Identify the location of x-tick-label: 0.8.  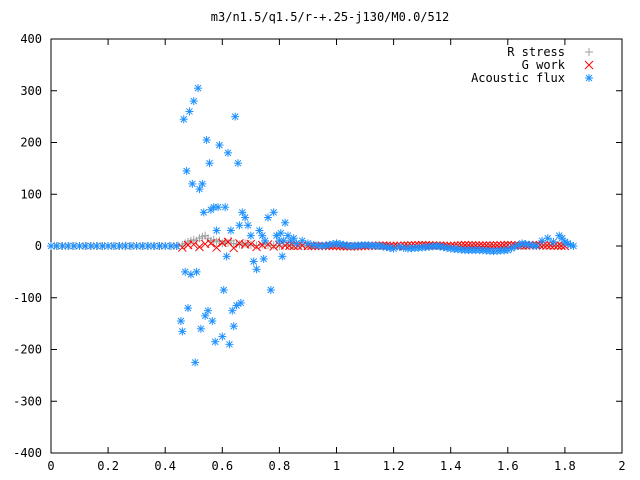
(280, 466).